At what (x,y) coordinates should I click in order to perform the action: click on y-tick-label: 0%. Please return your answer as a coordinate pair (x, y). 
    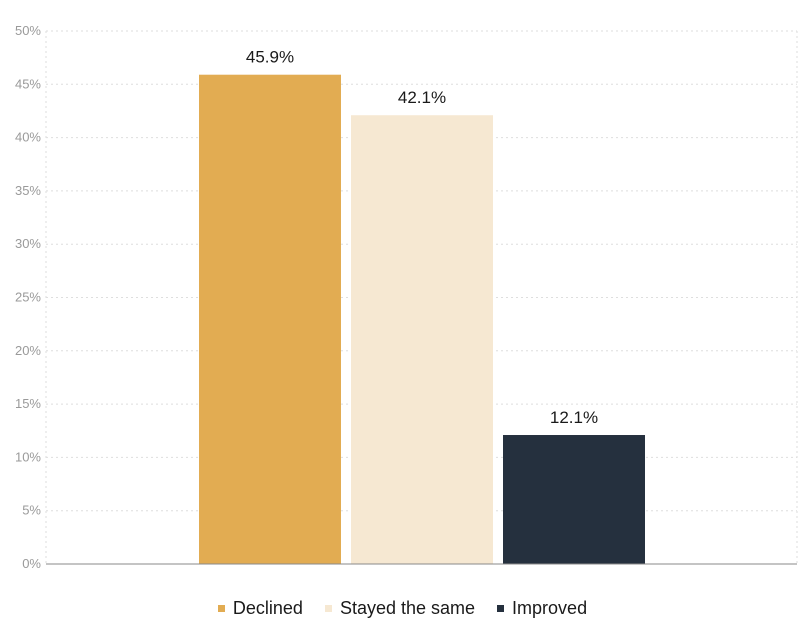
    Looking at the image, I should click on (31, 563).